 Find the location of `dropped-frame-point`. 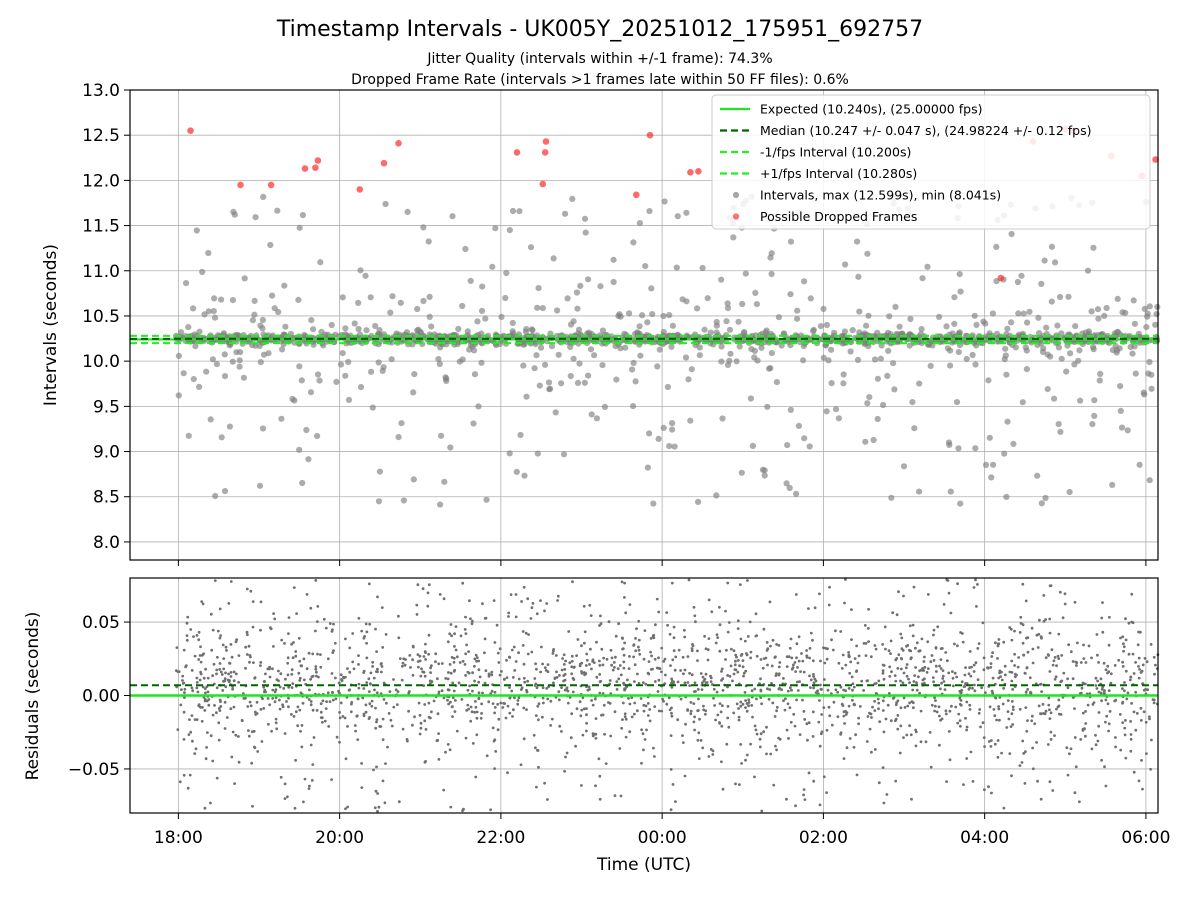

dropped-frame-point is located at coordinates (305, 168).